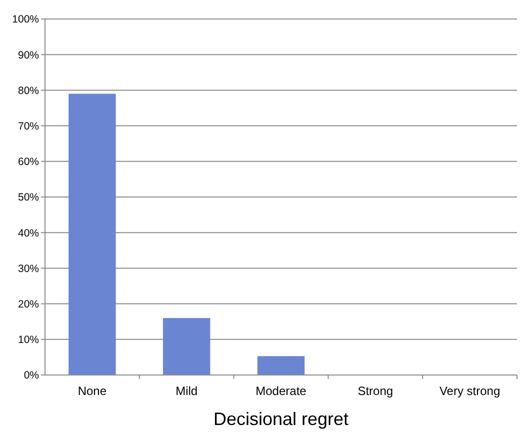 The height and width of the screenshot is (433, 520). Describe the element at coordinates (31, 376) in the screenshot. I see `y-tick-label: 0%` at that location.